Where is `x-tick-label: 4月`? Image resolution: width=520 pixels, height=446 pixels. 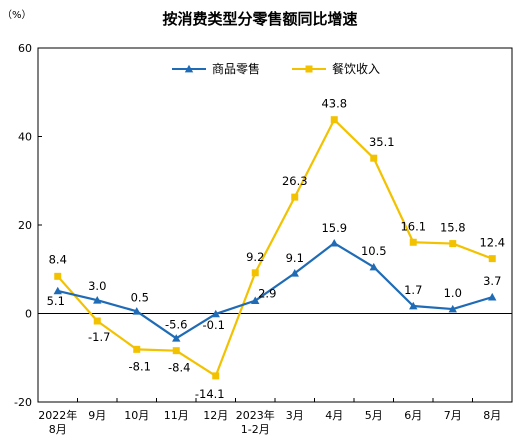
x-tick-label: 4月 is located at coordinates (334, 415).